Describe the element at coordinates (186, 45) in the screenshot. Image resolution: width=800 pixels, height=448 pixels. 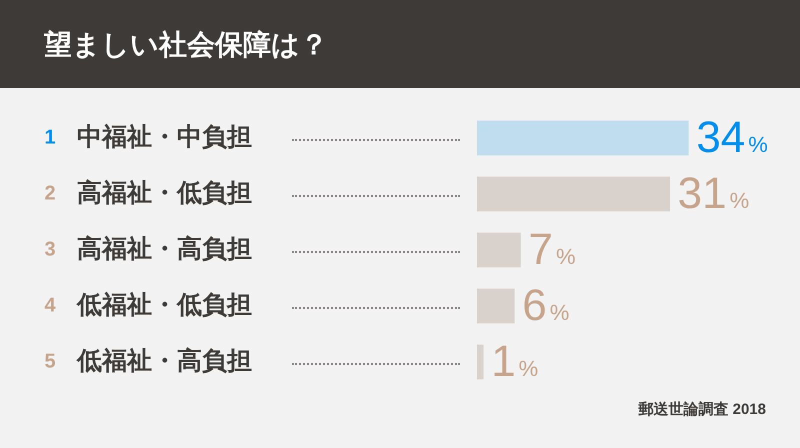
I see `text: 望ましい社会保障は？` at that location.